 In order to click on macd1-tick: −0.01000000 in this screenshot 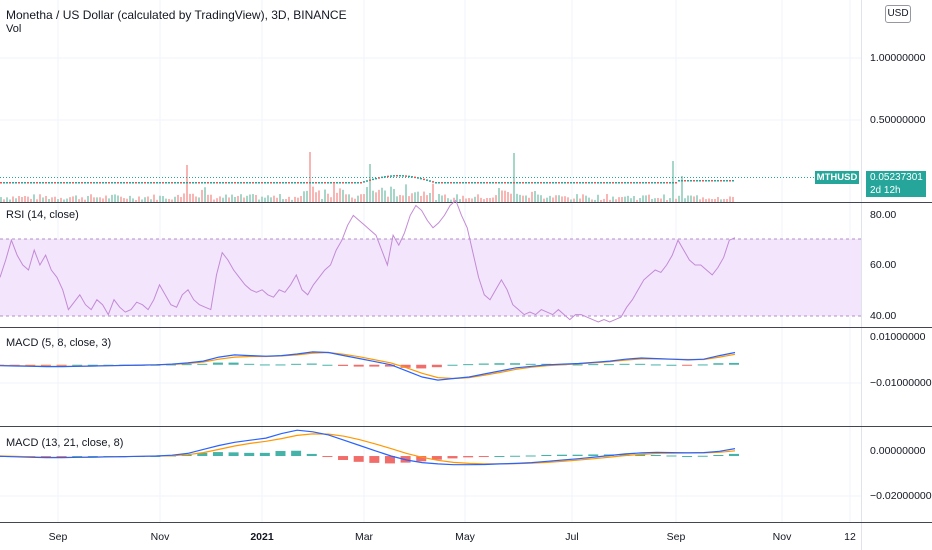, I will do `click(901, 383)`.